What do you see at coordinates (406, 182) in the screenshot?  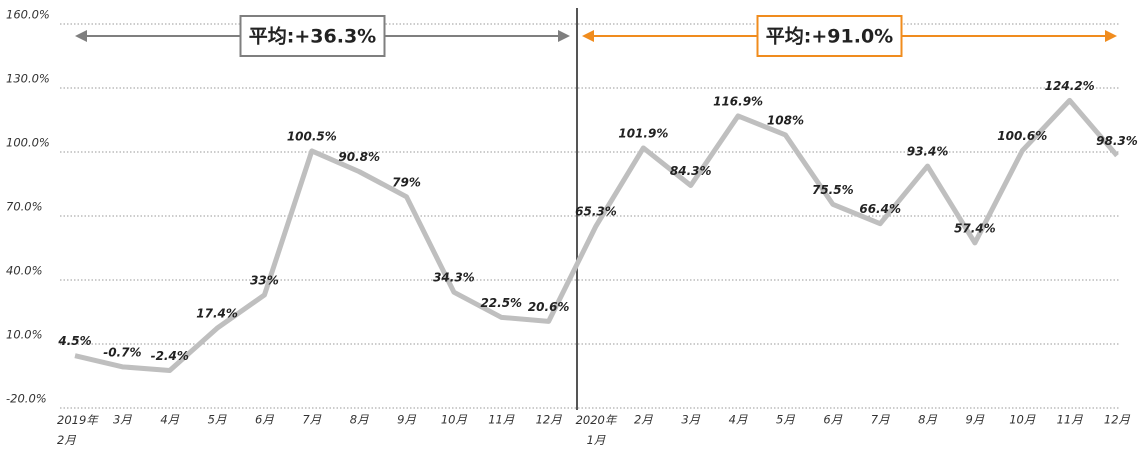 I see `data-label: 79%` at bounding box center [406, 182].